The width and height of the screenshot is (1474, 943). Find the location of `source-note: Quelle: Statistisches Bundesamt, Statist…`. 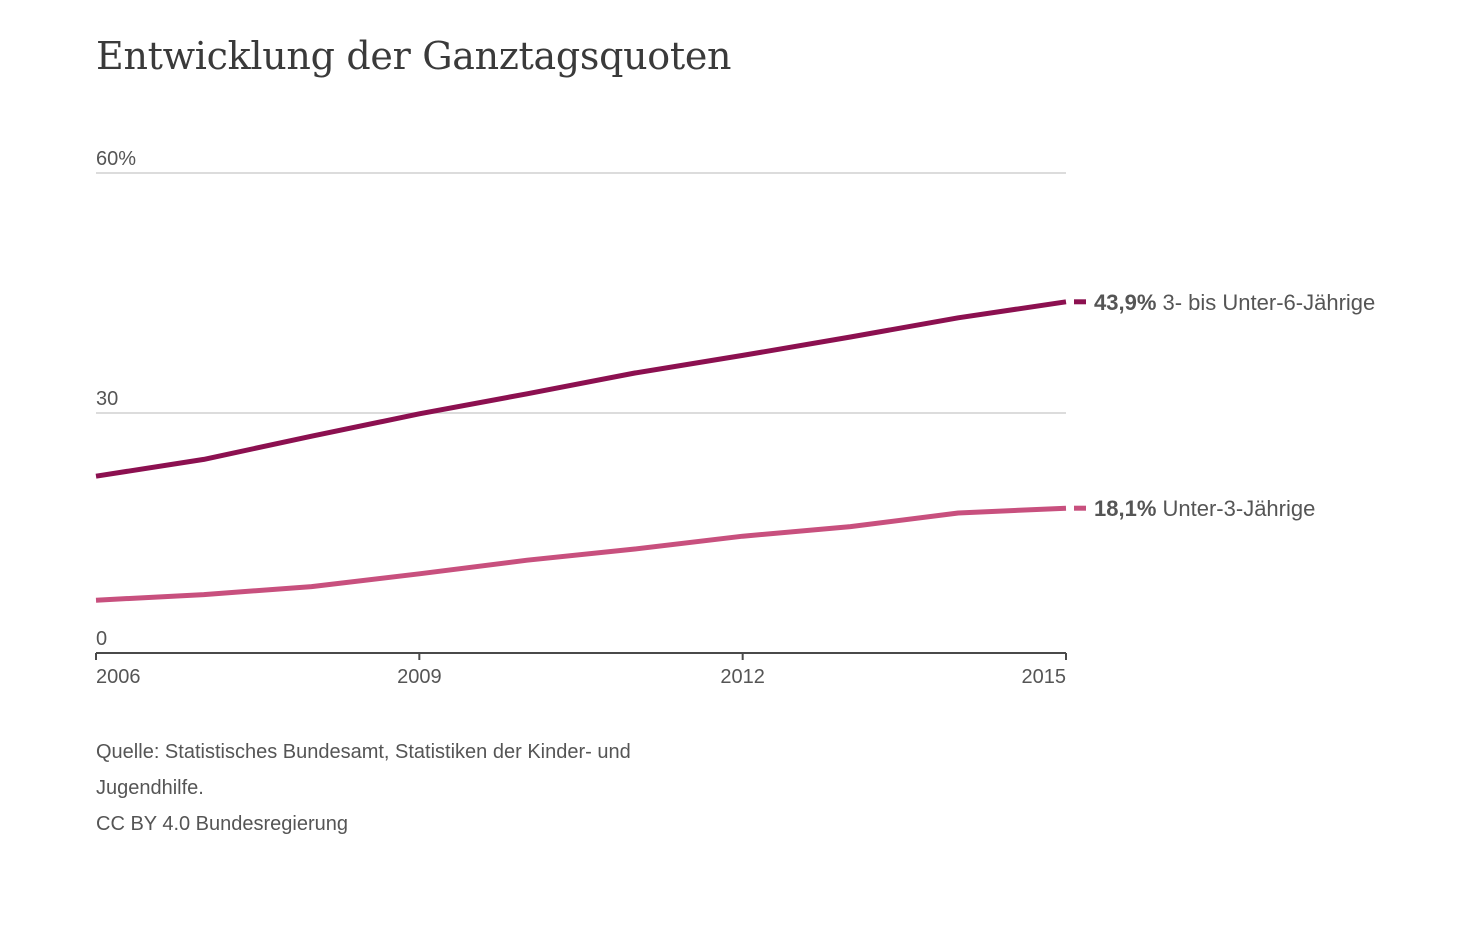

source-note: Quelle: Statistisches Bundesamt, Statist… is located at coordinates (406, 788).